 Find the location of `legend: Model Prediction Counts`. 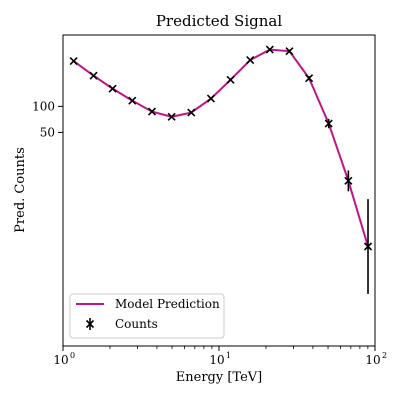

legend: Model Prediction Counts is located at coordinates (147, 316).